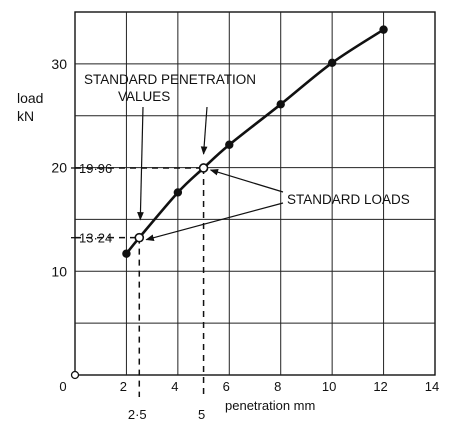 The height and width of the screenshot is (437, 474). Describe the element at coordinates (348, 199) in the screenshot. I see `annotation-standard-loads: STANDARD LOADS` at that location.